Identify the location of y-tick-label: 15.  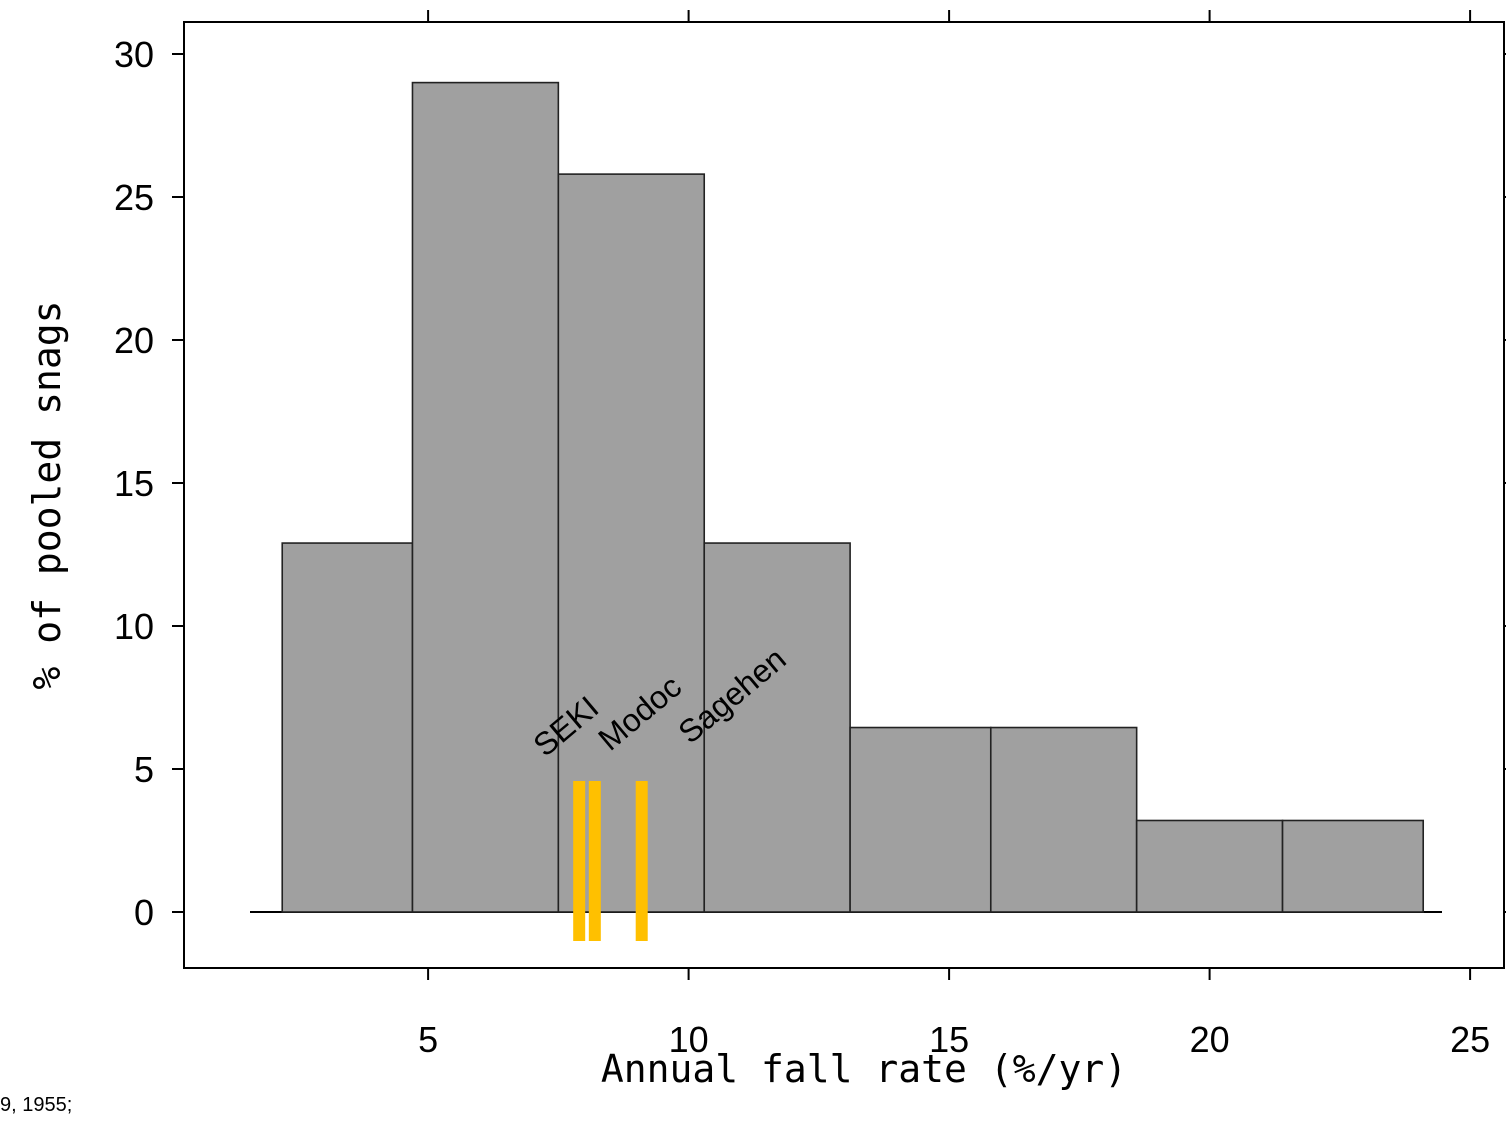
(134, 483).